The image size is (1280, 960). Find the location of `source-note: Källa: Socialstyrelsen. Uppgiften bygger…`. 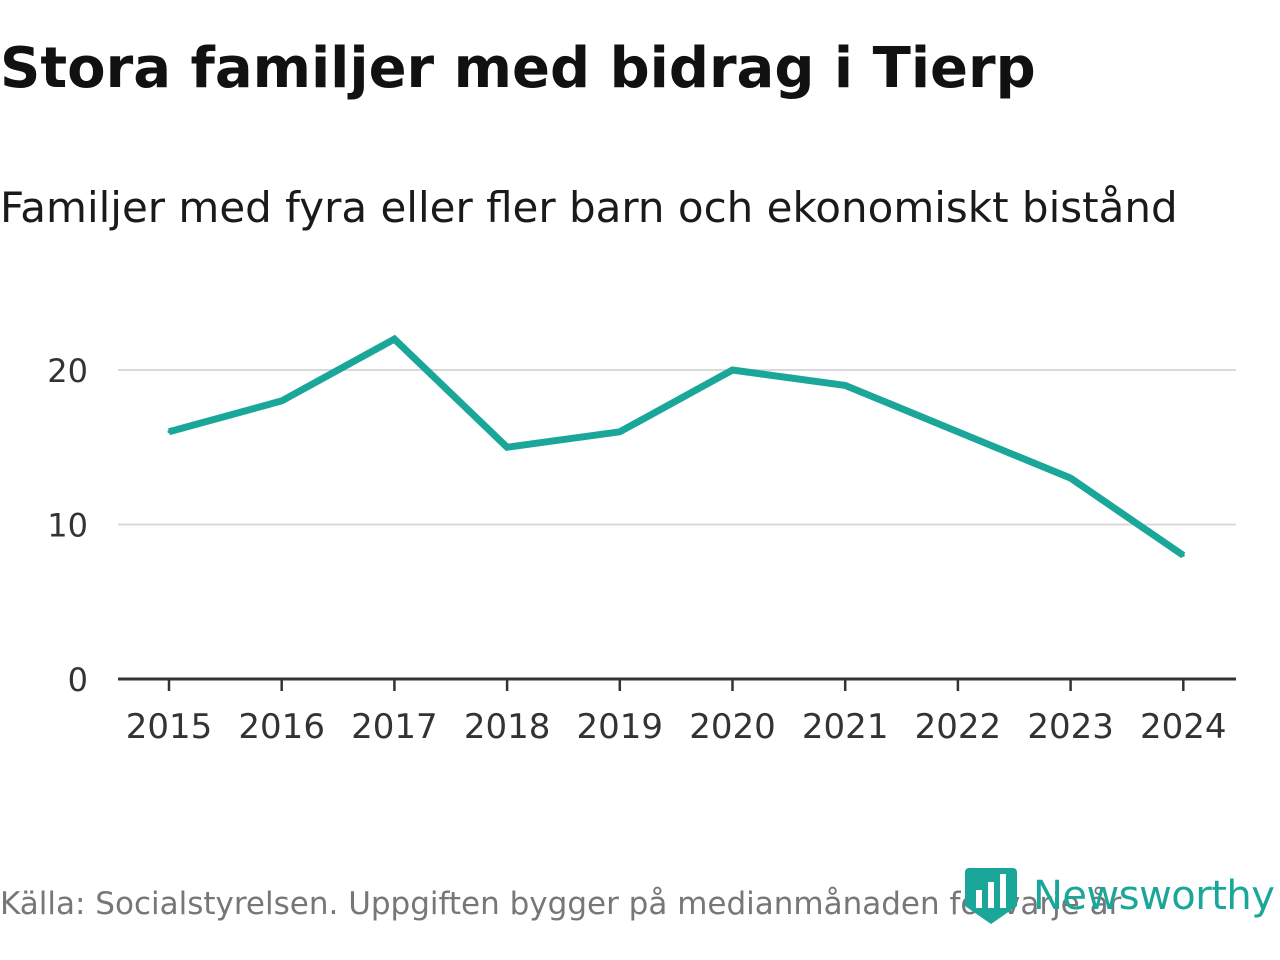

source-note: Källa: Socialstyrelsen. Uppgiften bygger… is located at coordinates (561, 904).